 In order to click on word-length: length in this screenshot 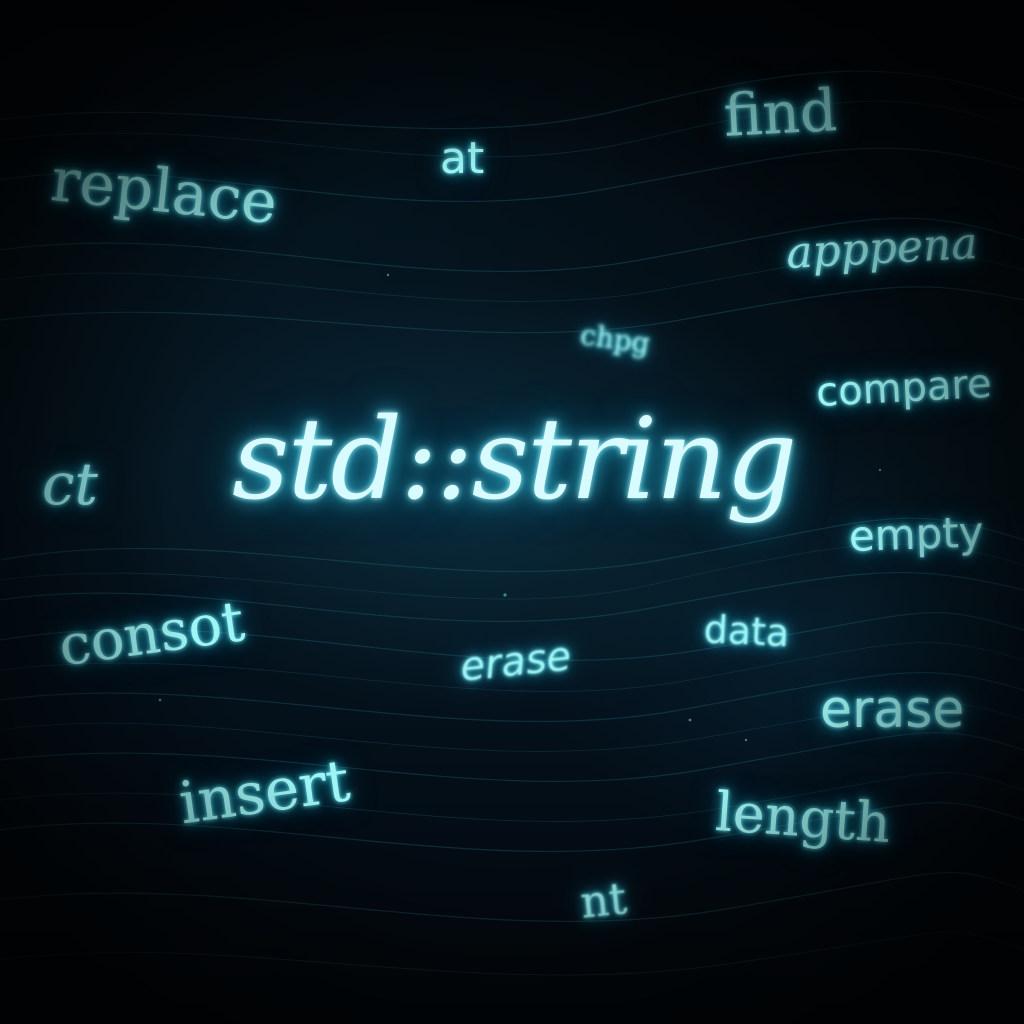, I will do `click(803, 818)`.